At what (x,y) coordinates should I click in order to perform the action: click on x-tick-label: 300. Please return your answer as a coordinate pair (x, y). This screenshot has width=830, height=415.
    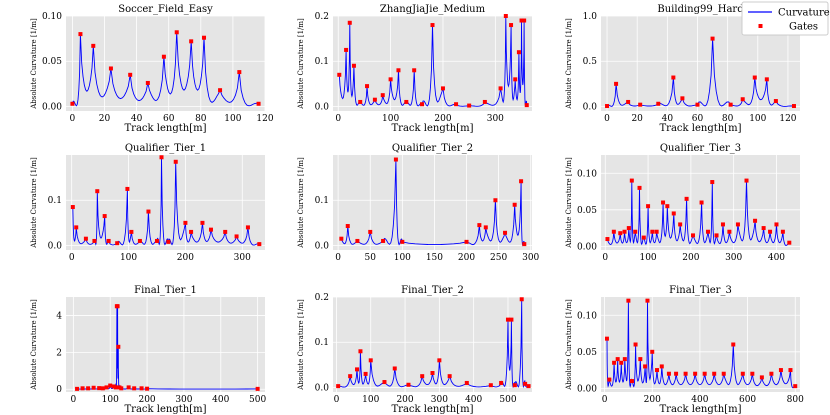
    Looking at the image, I should click on (733, 258).